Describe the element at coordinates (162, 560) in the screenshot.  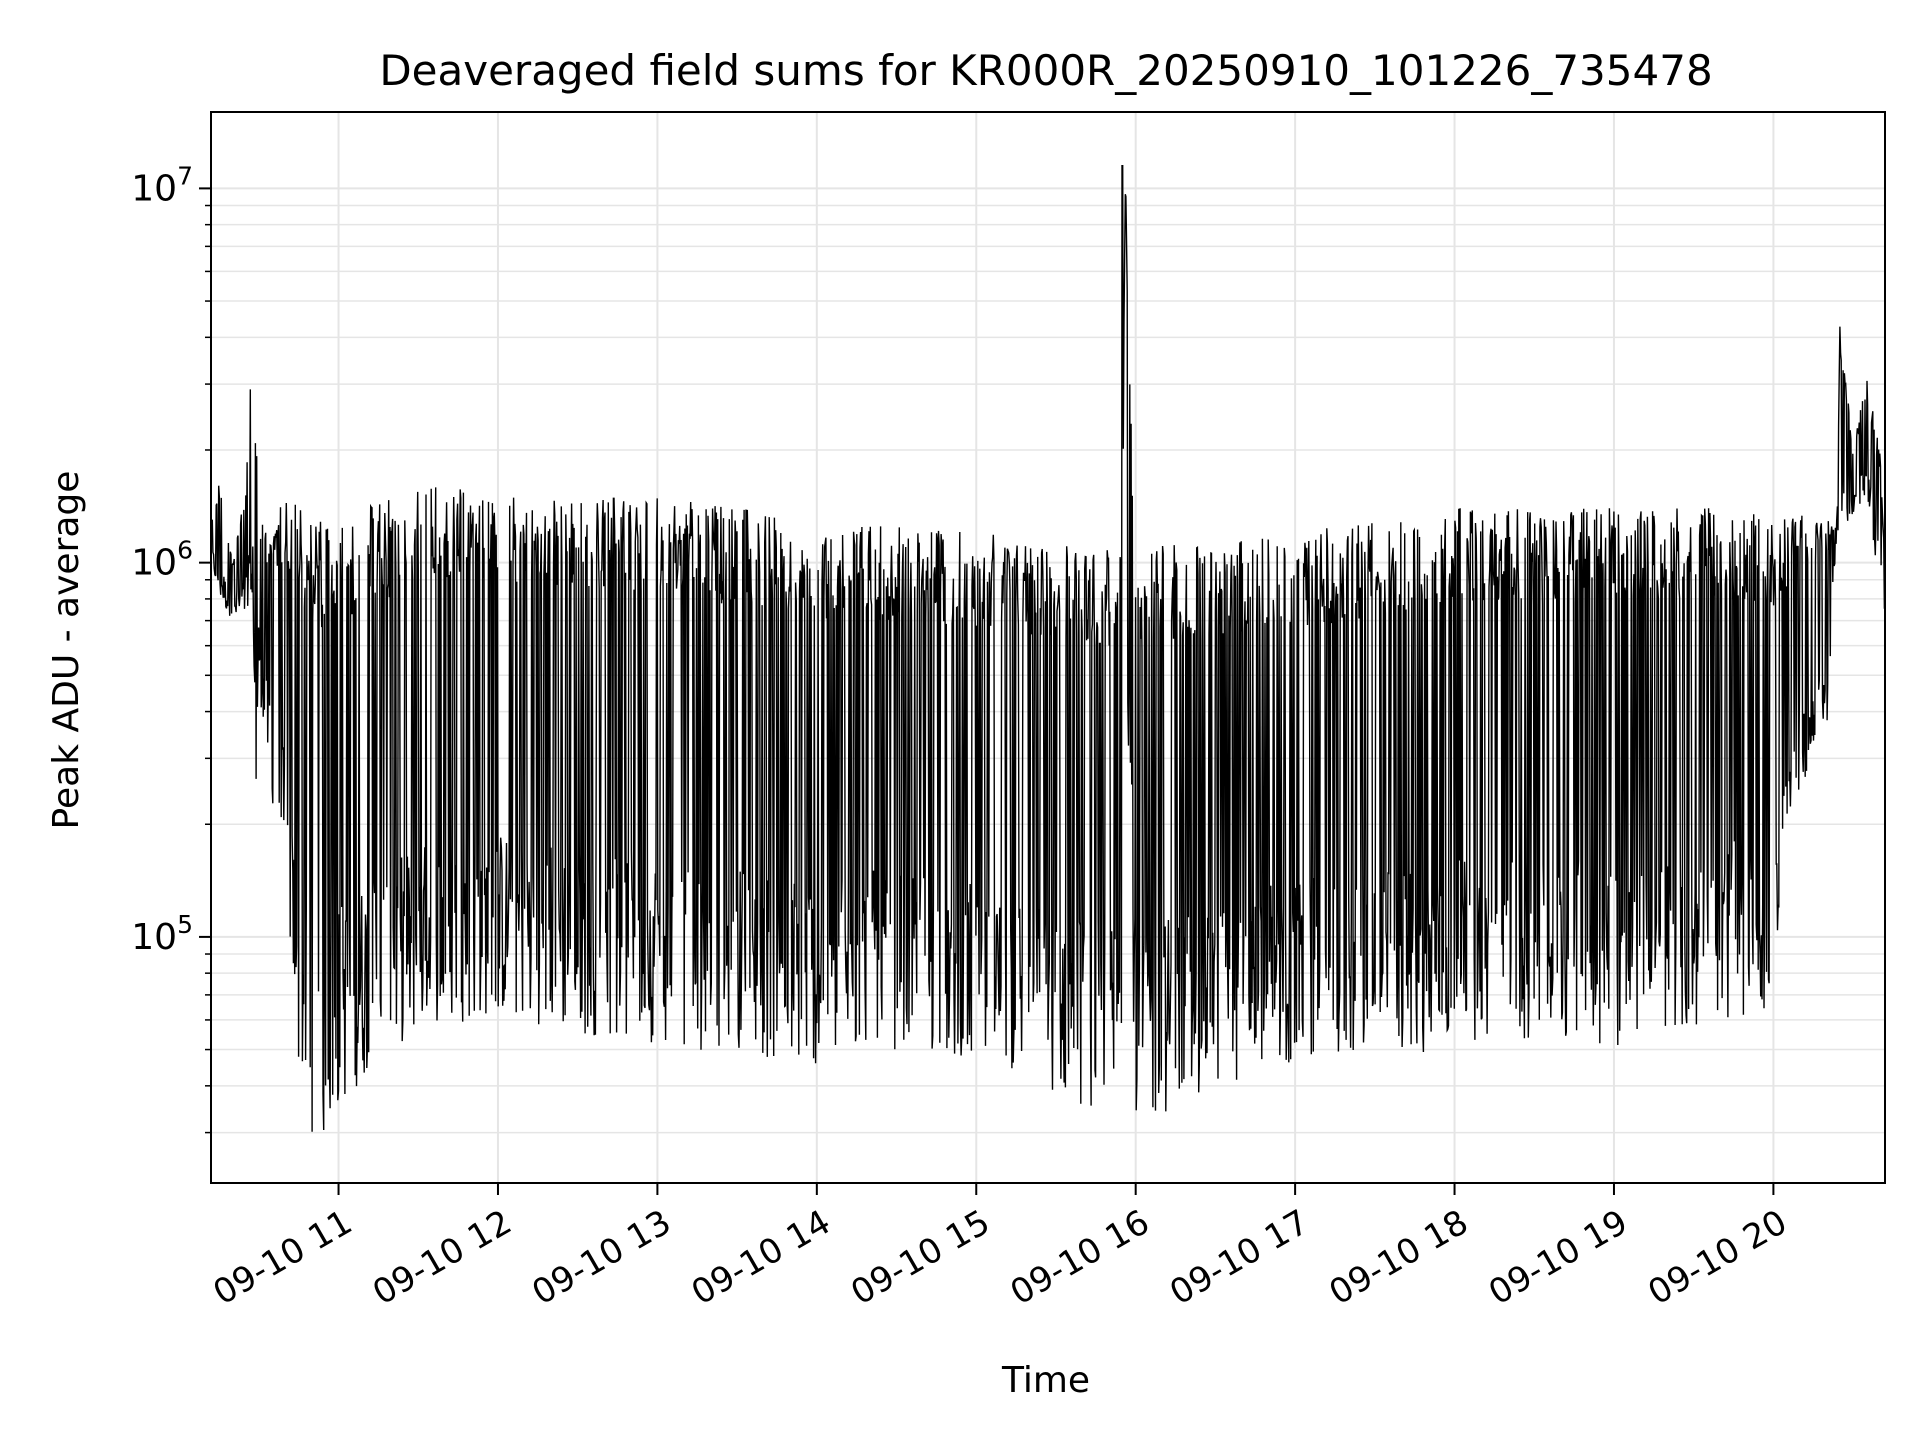
I see `y-tick-label: 10⁶` at that location.